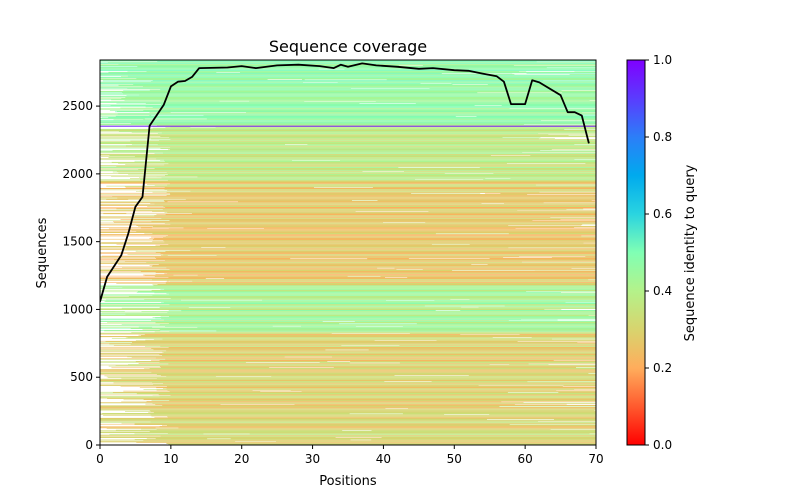 This screenshot has height=500, width=800. What do you see at coordinates (81, 275) in the screenshot?
I see `y-axis: 0 500 1000 1500 2000 2500` at bounding box center [81, 275].